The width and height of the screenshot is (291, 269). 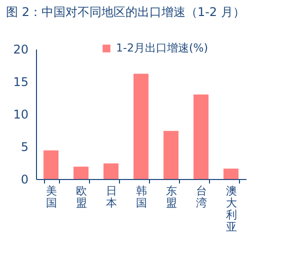 I want to click on y-tick-label: 5, so click(x=24, y=147).